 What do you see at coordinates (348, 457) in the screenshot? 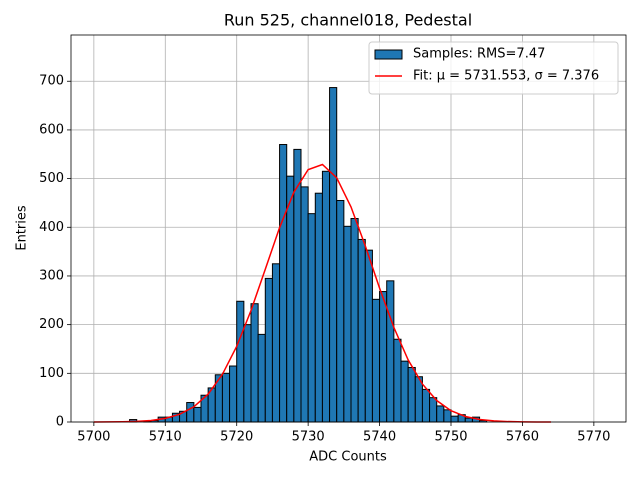
I see `x-axis-label: ADC Counts` at bounding box center [348, 457].